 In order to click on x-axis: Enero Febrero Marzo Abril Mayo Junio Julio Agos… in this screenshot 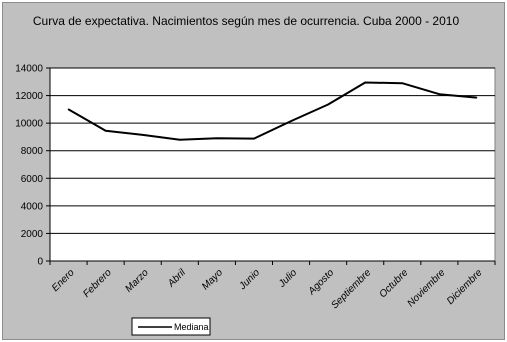, I will do `click(272, 285)`.